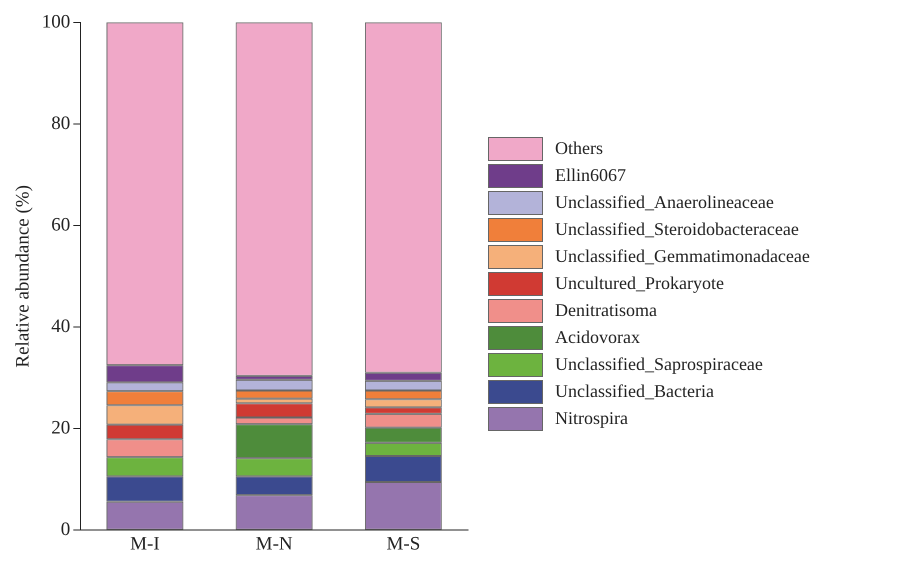  I want to click on legend-label: Ellin6067, so click(590, 175).